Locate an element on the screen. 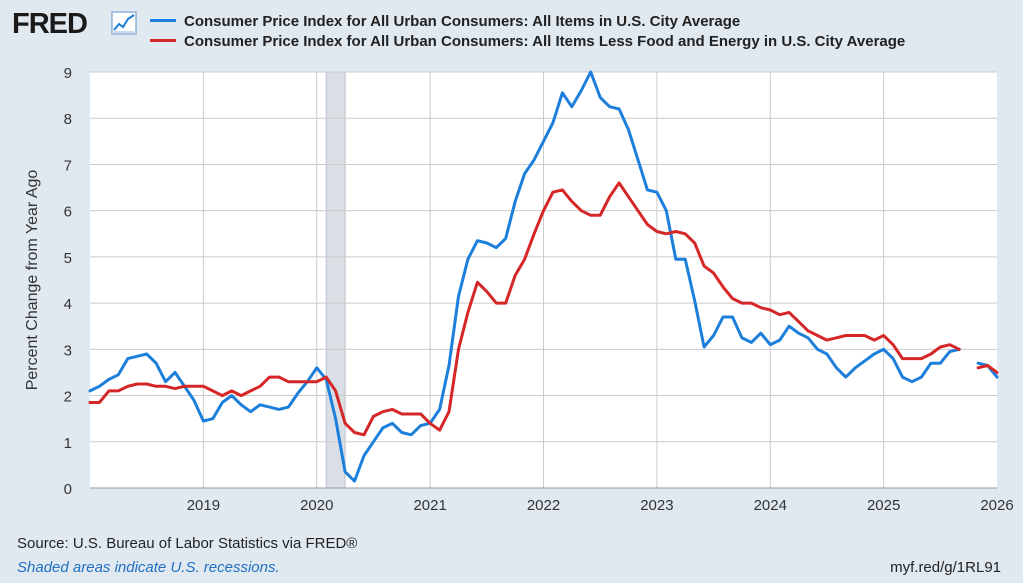 Image resolution: width=1023 pixels, height=583 pixels. x-tick-label: 2026 is located at coordinates (996, 505).